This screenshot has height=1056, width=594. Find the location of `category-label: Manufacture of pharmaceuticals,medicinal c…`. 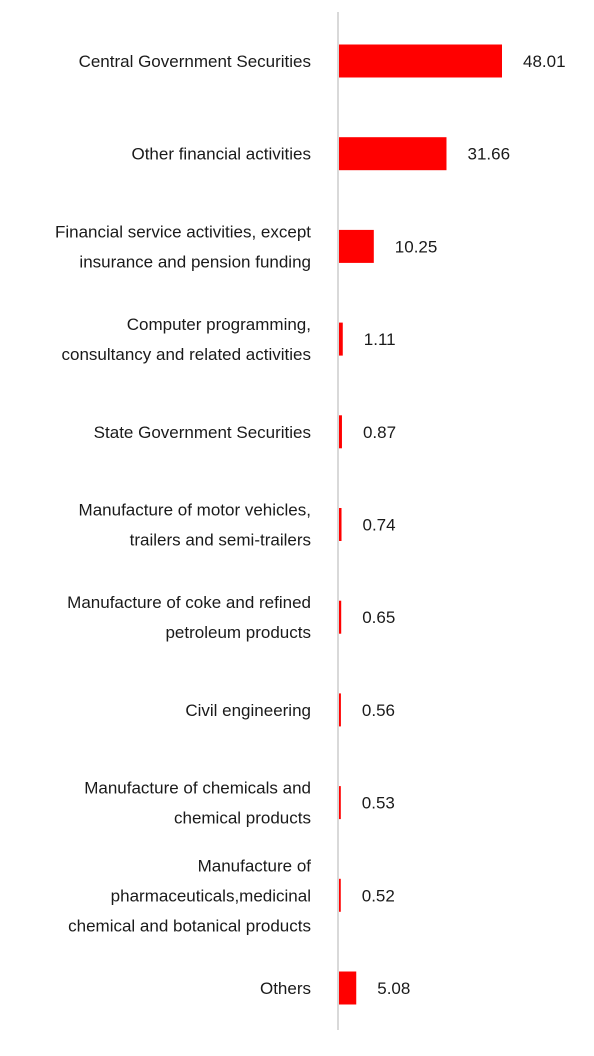

category-label: Manufacture of pharmaceuticals,medicinal c… is located at coordinates (189, 895).